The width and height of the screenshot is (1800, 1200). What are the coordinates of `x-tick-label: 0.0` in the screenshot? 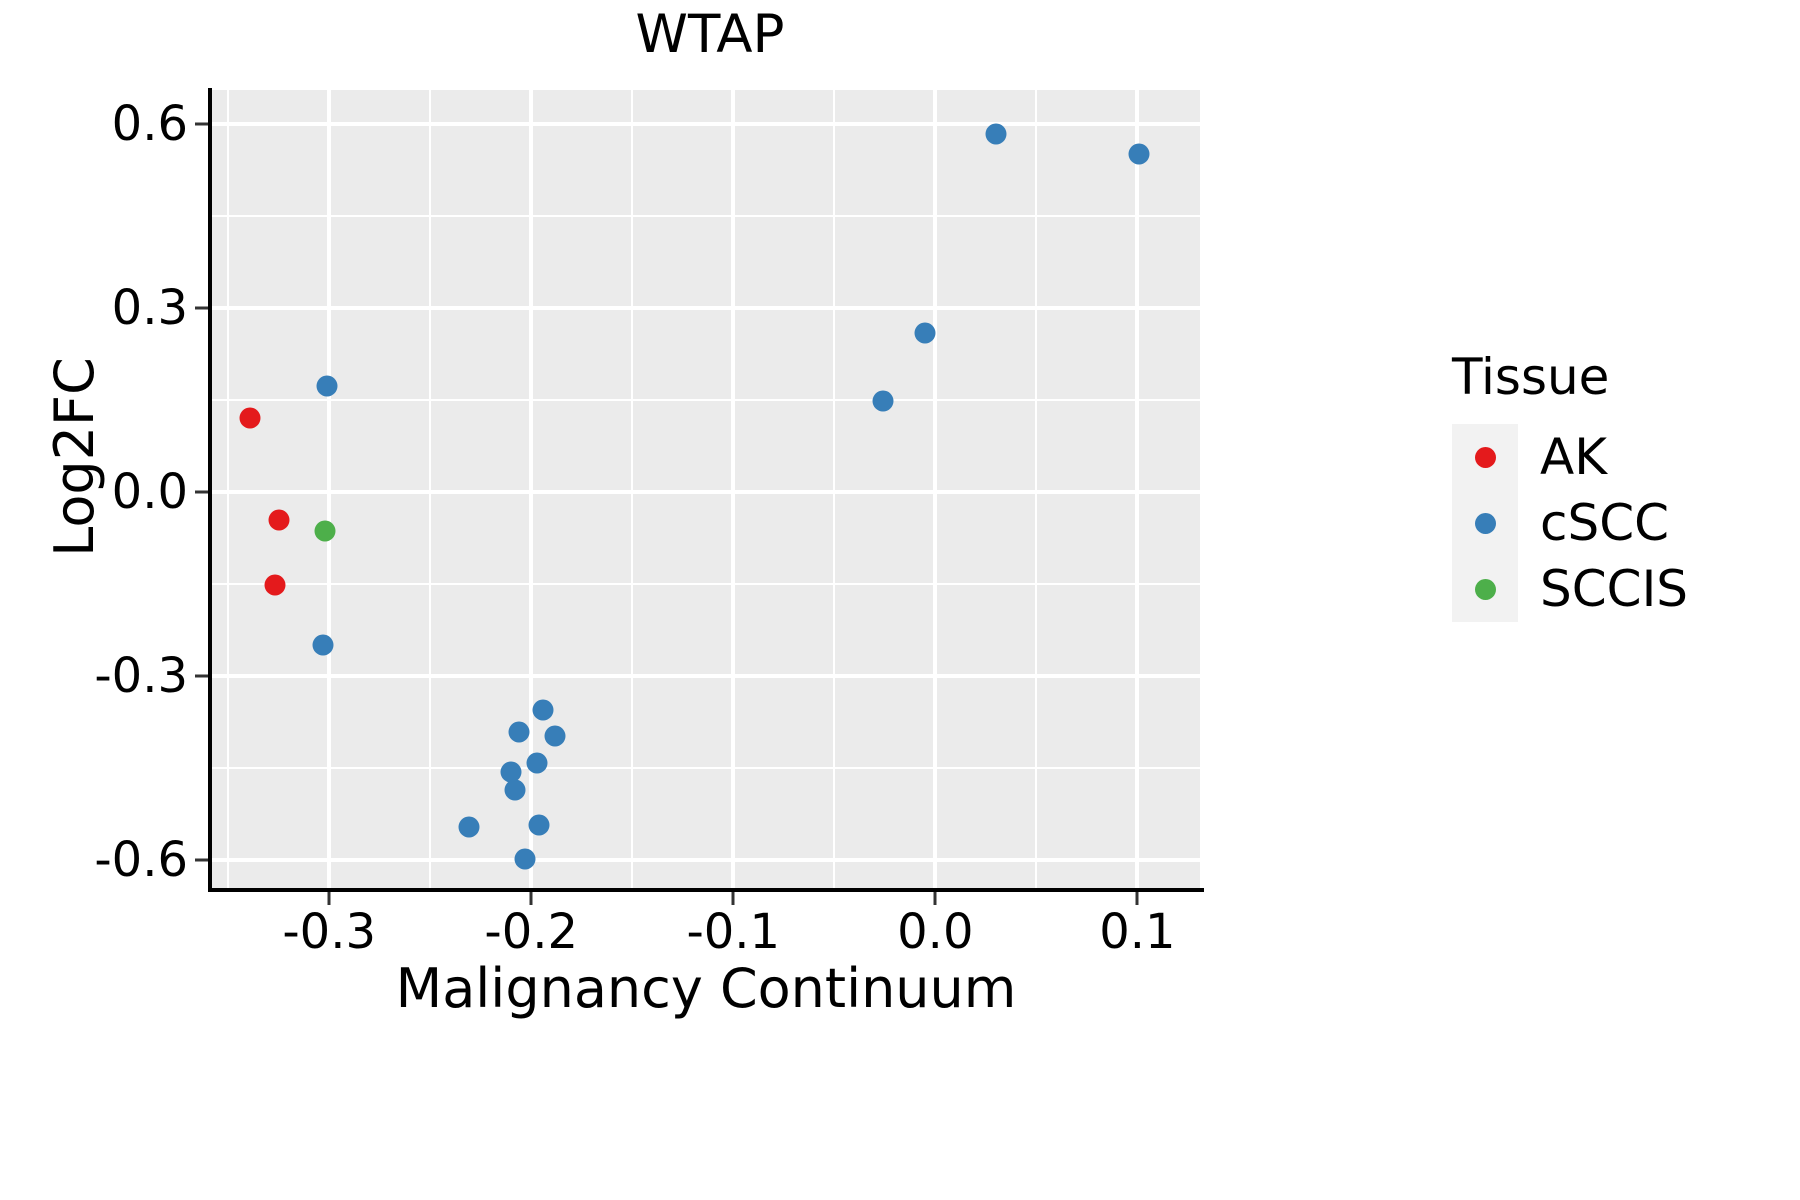 It's located at (935, 932).